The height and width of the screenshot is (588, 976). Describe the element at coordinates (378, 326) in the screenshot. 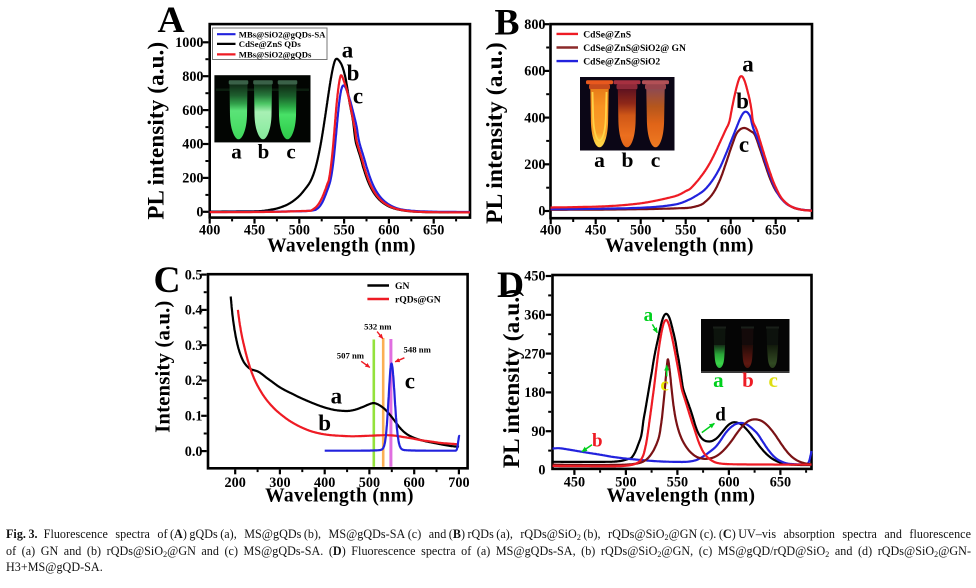

I see `svg-text: 532 nm` at that location.